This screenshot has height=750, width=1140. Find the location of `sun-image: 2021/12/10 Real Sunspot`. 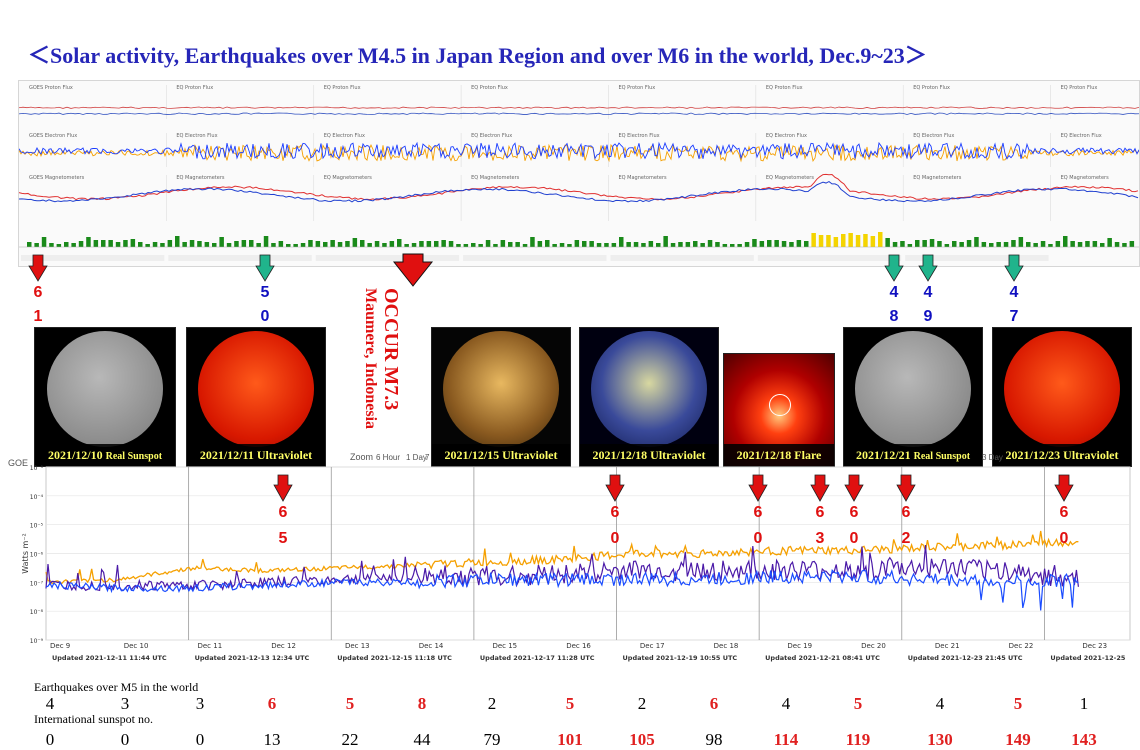

sun-image: 2021/12/10 Real Sunspot is located at coordinates (105, 397).